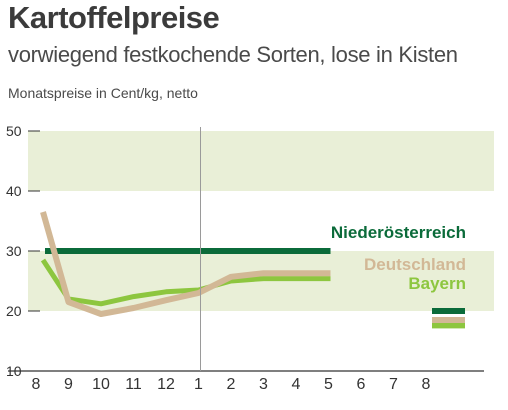 This screenshot has height=410, width=508. Describe the element at coordinates (198, 384) in the screenshot. I see `x-tick-label: 1` at that location.